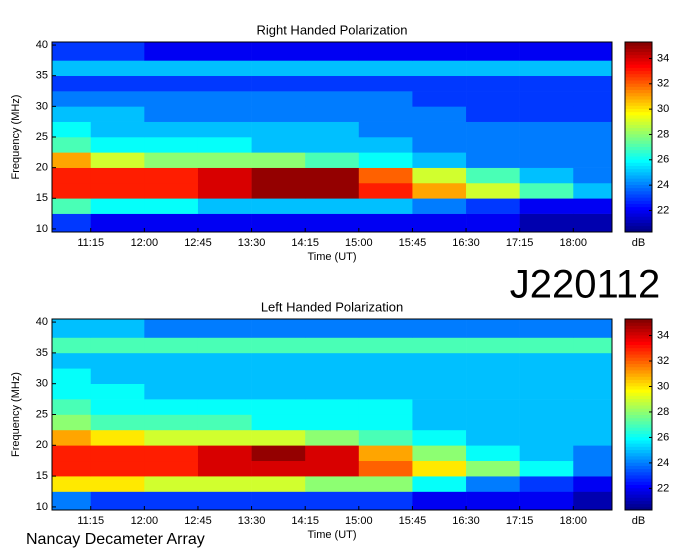 The width and height of the screenshot is (680, 552). Describe the element at coordinates (42, 198) in the screenshot. I see `y-tick-label: 15` at that location.